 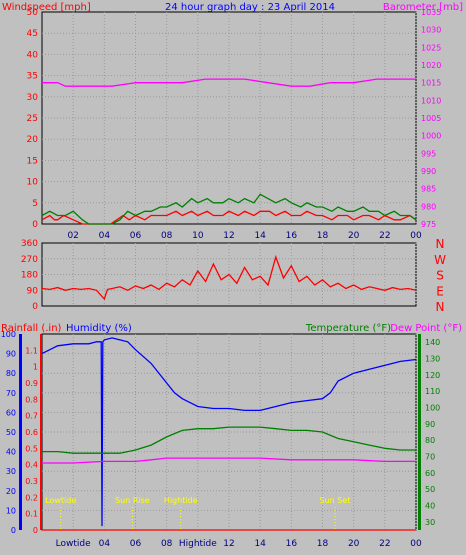 What do you see at coordinates (167, 544) in the screenshot?
I see `hour-tick-label: 08` at bounding box center [167, 544].